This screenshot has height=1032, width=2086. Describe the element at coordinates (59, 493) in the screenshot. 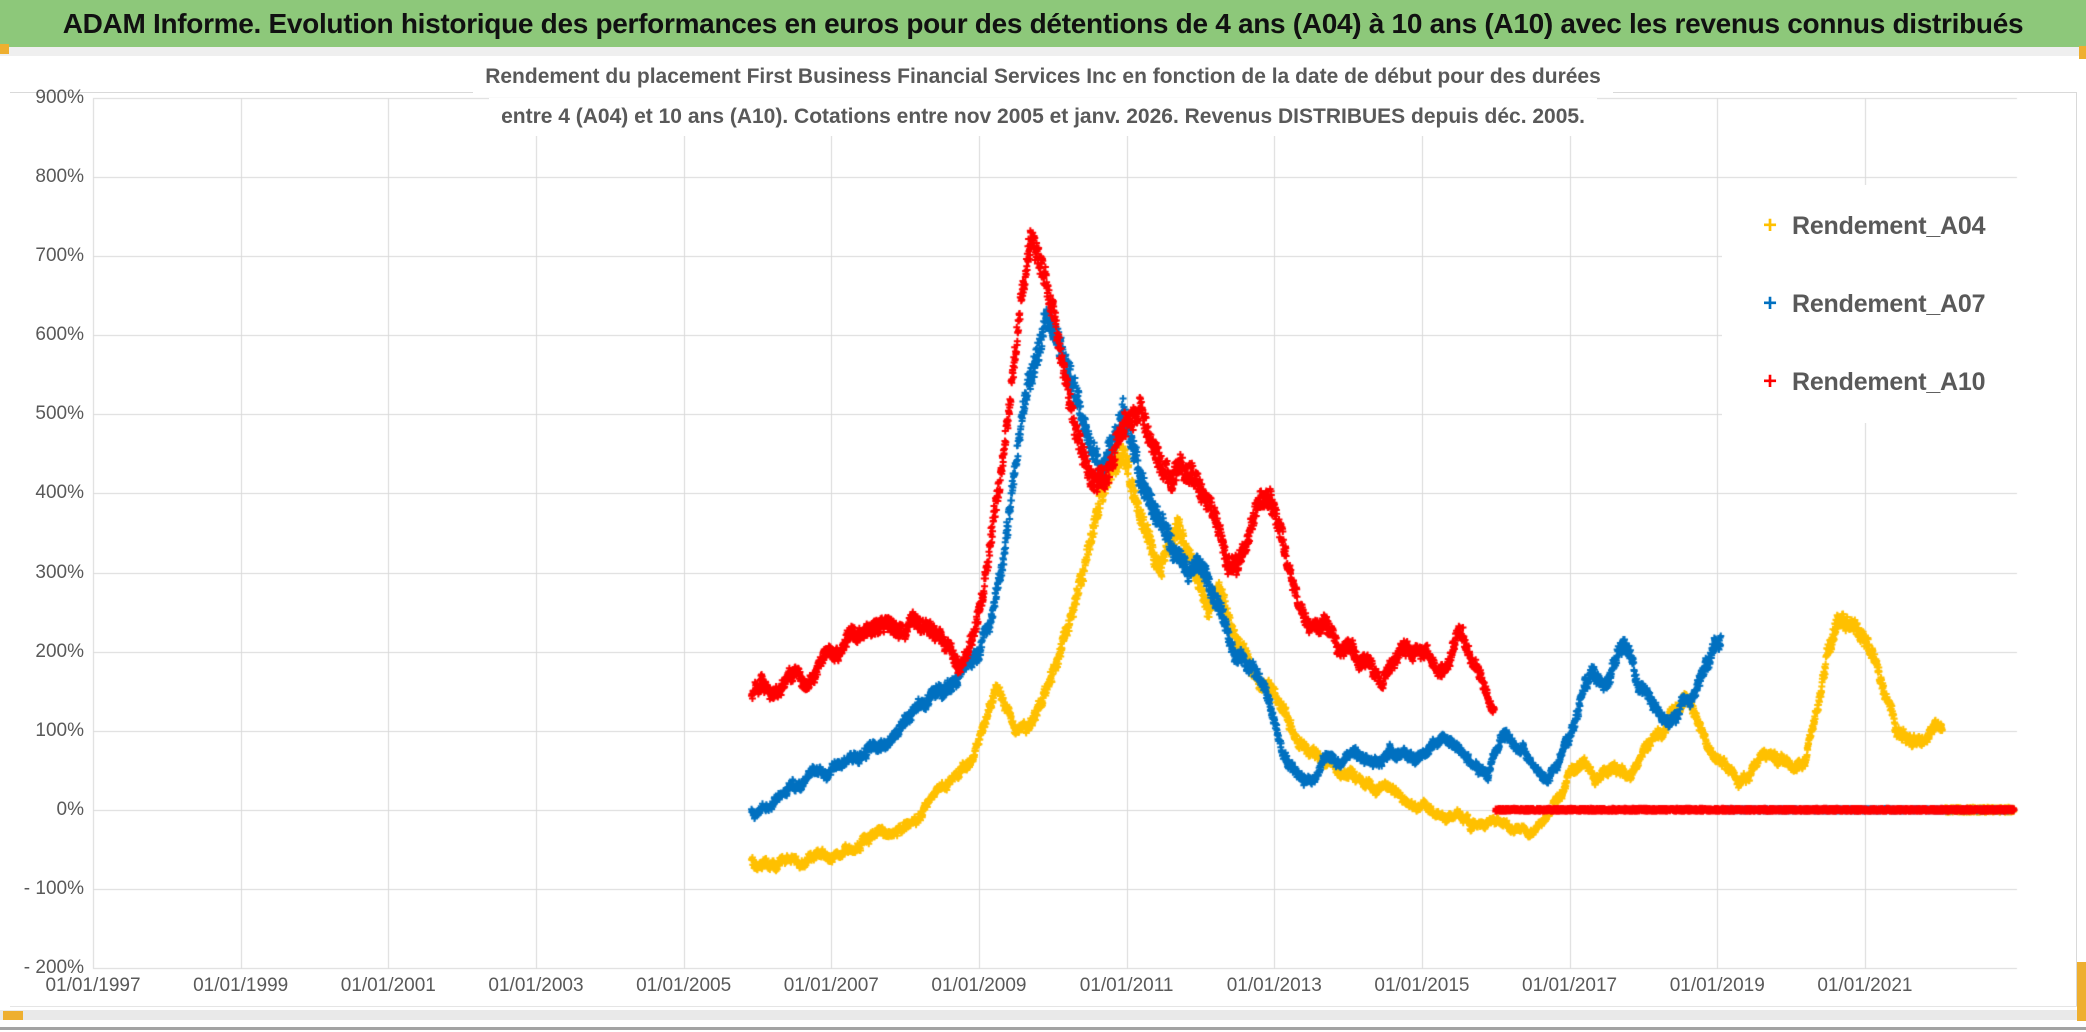

I see `y-tick-label: 400%` at that location.